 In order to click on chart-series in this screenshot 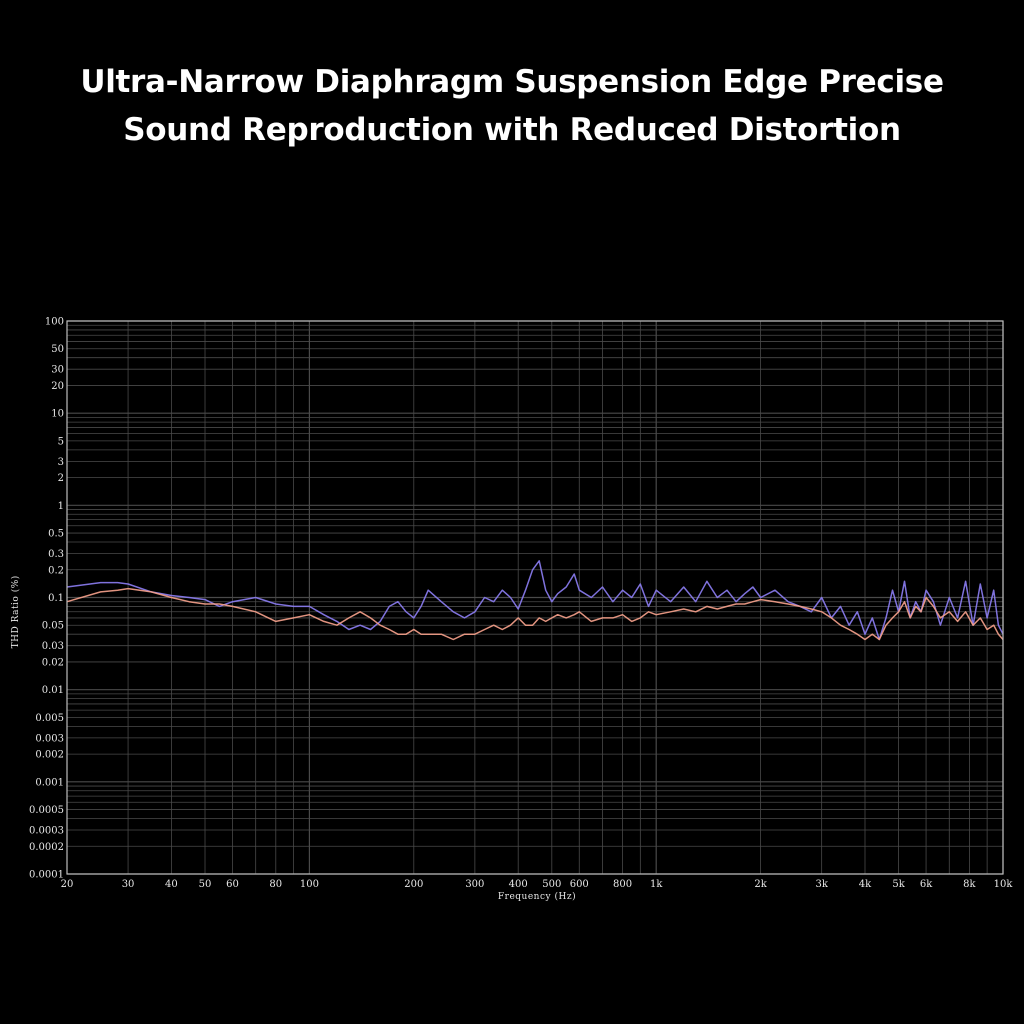, I will do `click(535, 600)`.